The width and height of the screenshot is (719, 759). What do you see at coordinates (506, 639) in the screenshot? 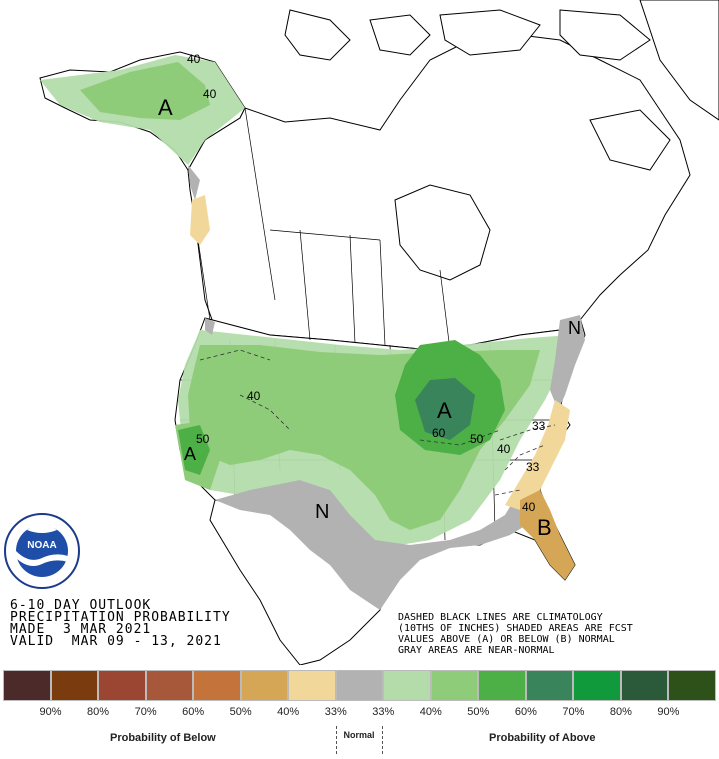
I see `notes-line-3: VALUES ABOVE (A) OR BELOW (B) NORMAL` at bounding box center [506, 639].